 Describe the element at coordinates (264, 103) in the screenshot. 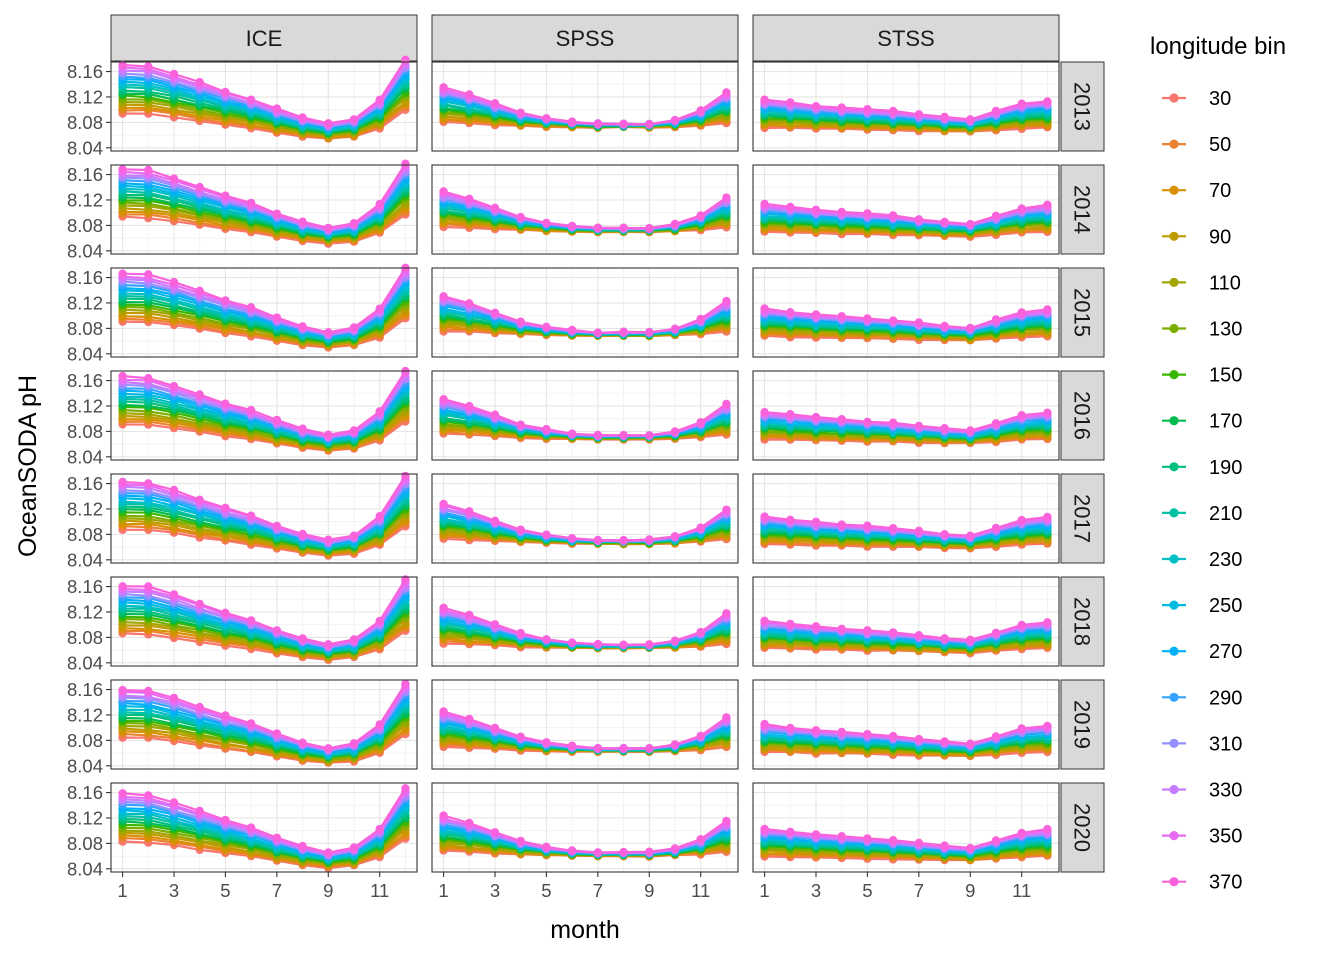

I see `panel-ice-2013` at that location.